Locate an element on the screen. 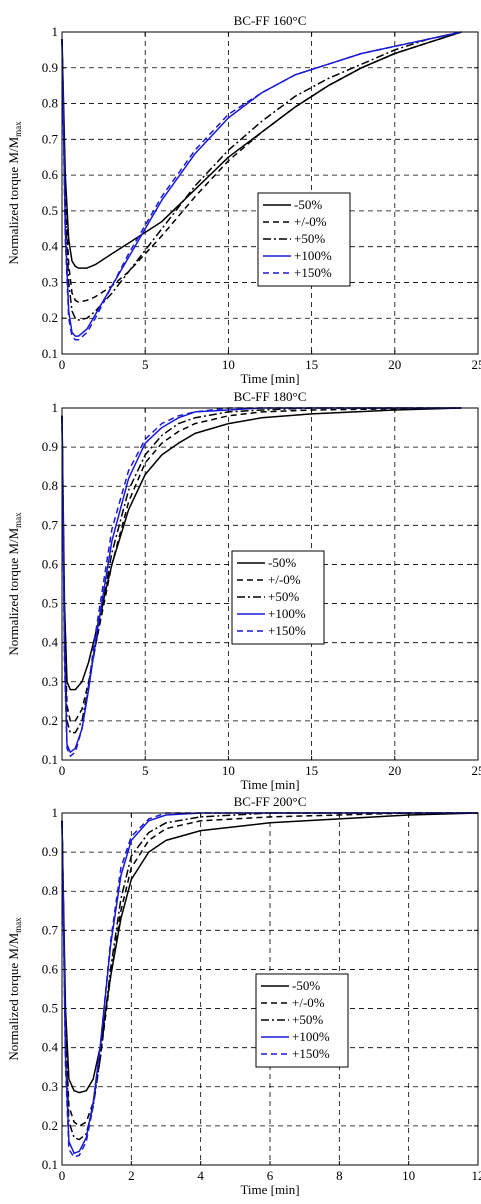  chart-title: BC-FF 160°C is located at coordinates (270, 20).